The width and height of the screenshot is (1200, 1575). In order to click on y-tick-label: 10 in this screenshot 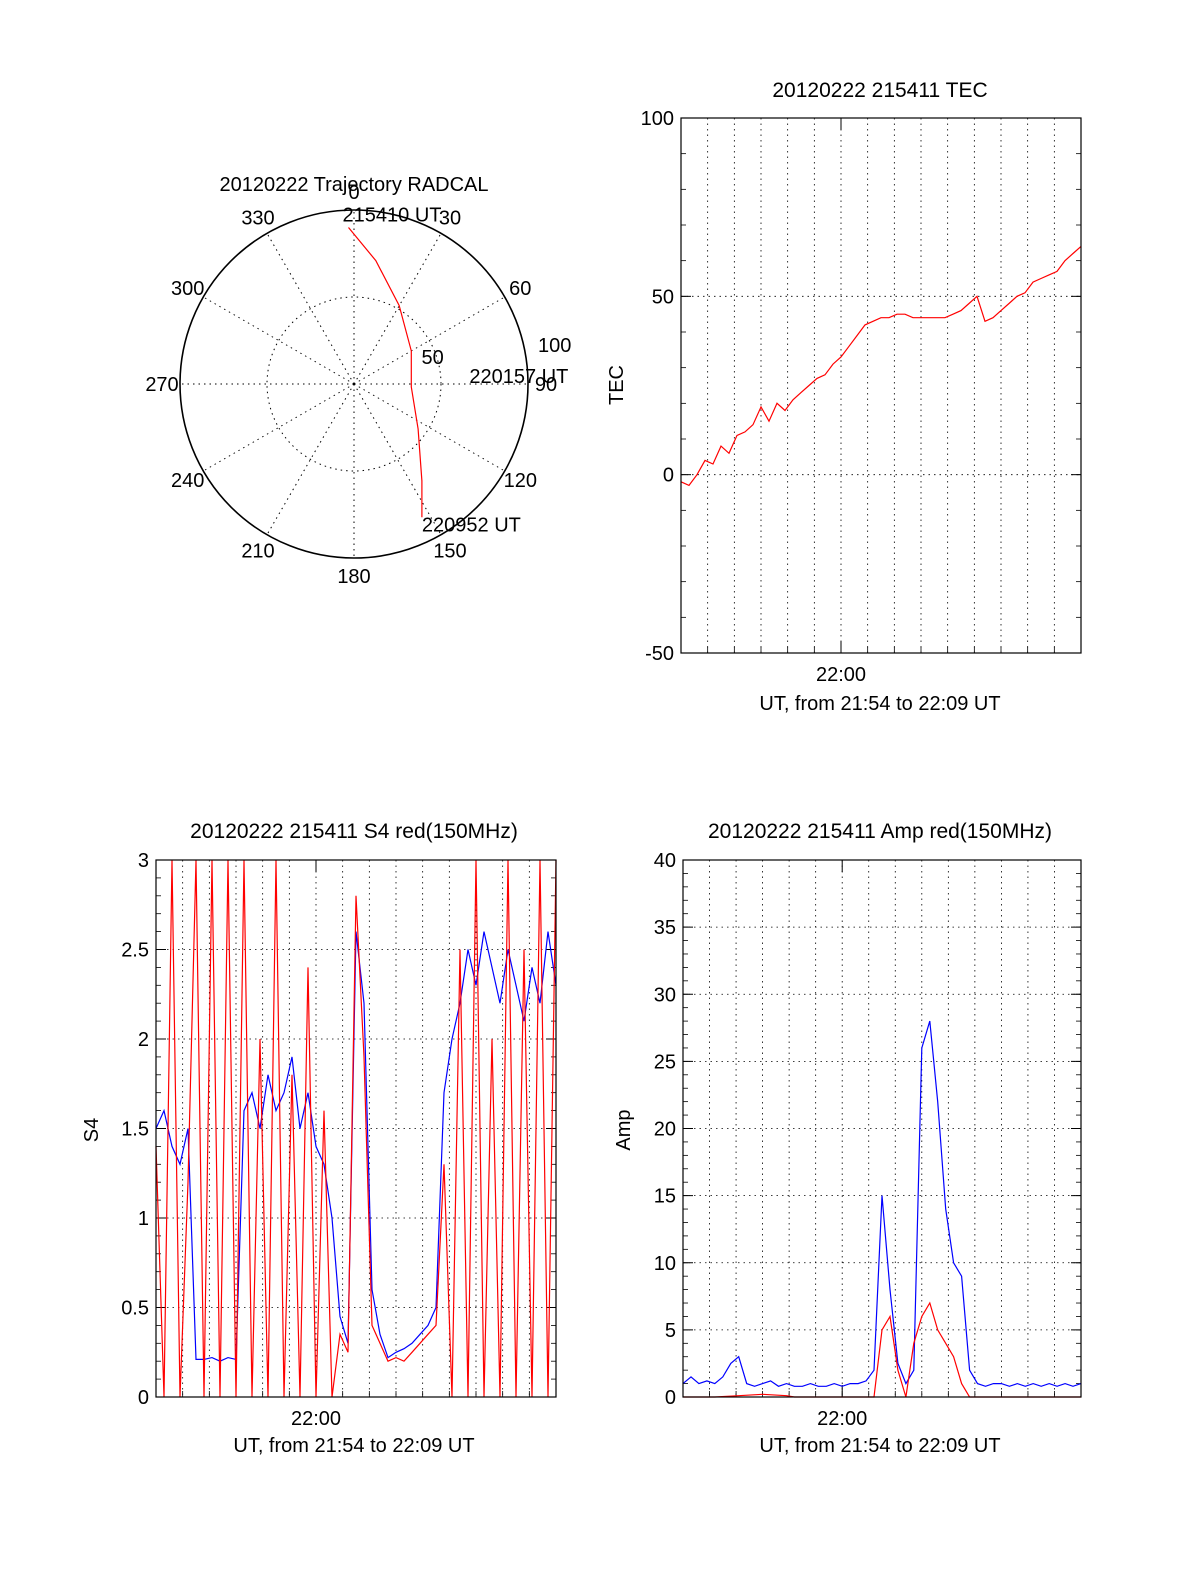, I will do `click(665, 1264)`.